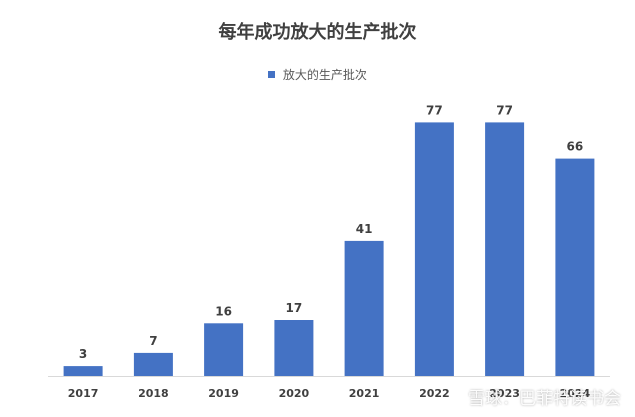 The width and height of the screenshot is (635, 417). Describe the element at coordinates (223, 393) in the screenshot. I see `x-tick-label-2019: 2019` at that location.